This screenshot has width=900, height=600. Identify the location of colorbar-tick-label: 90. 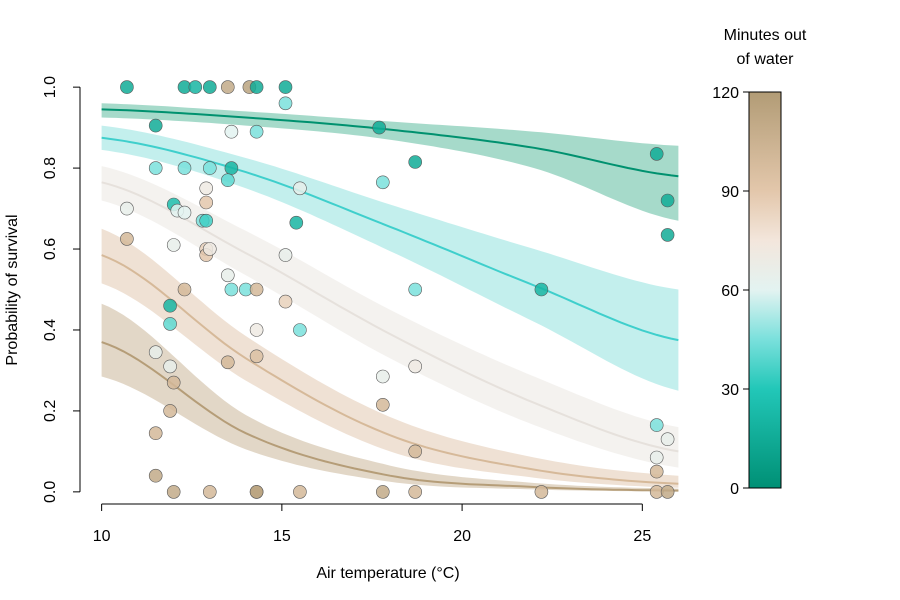
(730, 192).